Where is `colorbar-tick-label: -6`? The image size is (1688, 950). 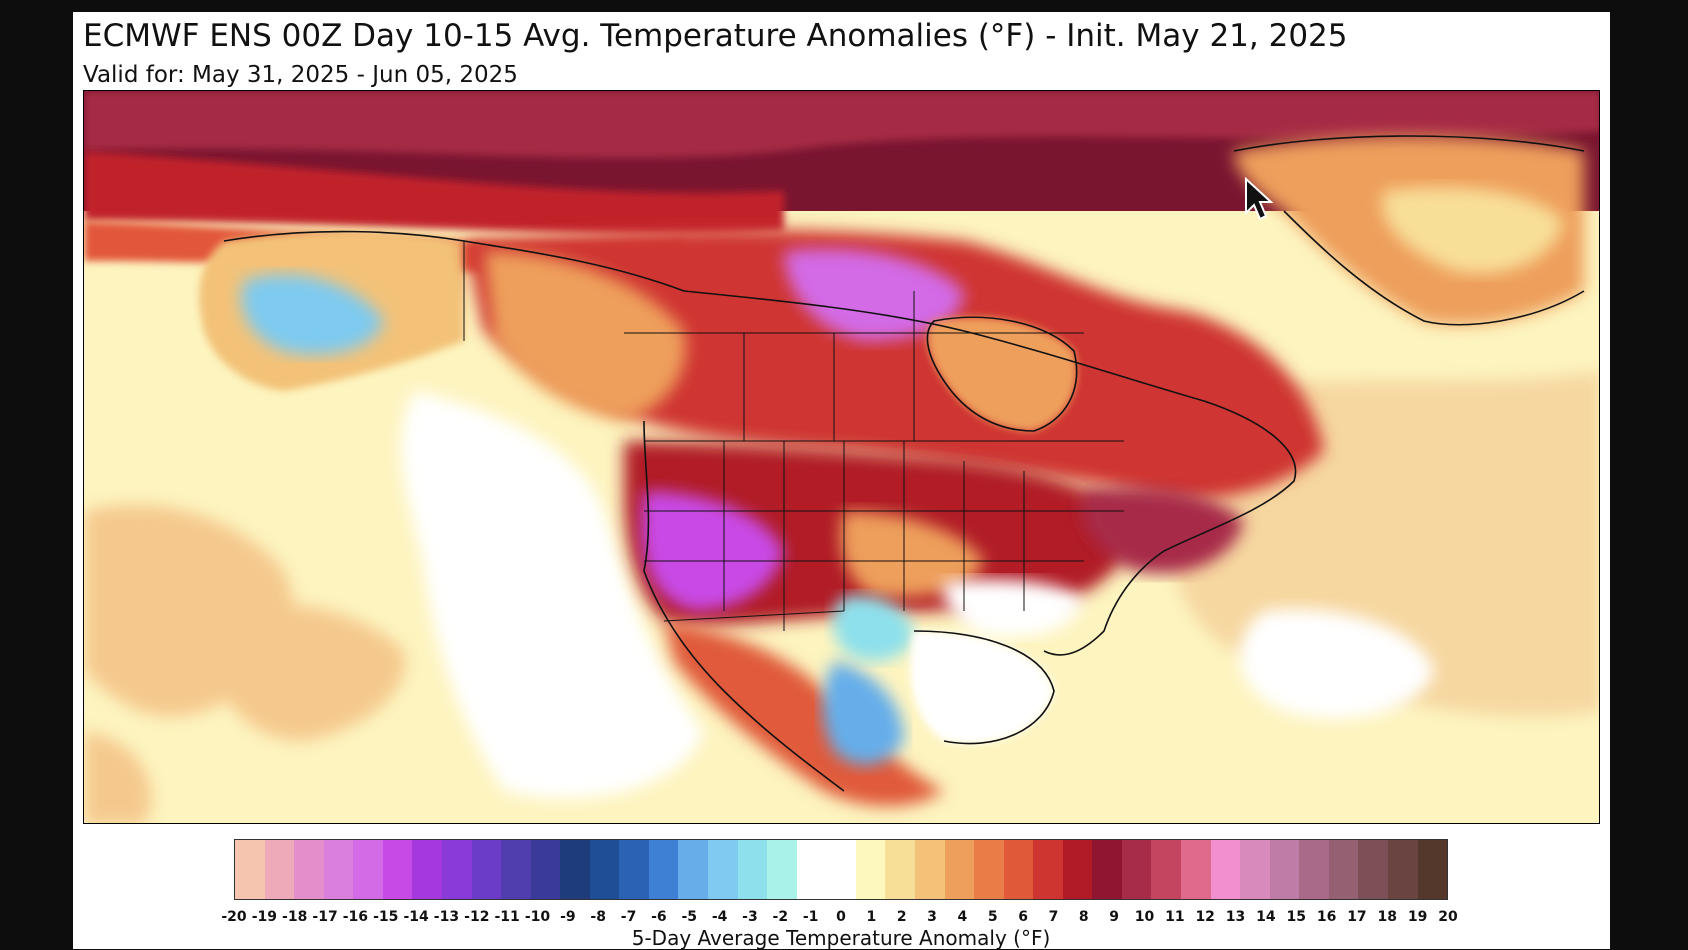
colorbar-tick-label: -6 is located at coordinates (659, 917).